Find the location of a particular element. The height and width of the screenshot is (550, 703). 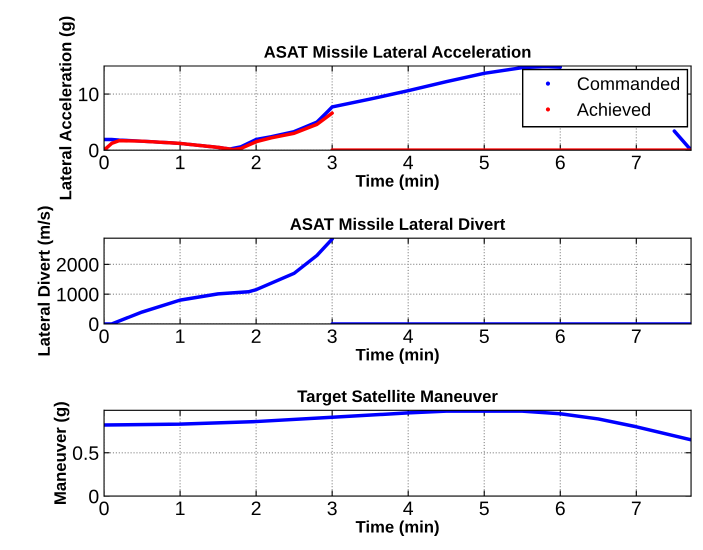

legend-label: Achieved is located at coordinates (613, 109).